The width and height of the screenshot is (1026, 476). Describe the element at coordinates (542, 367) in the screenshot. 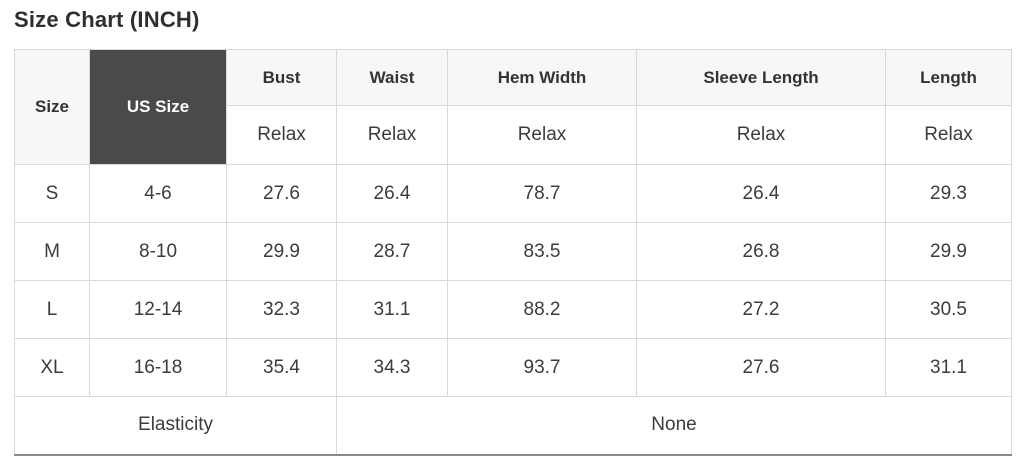

I see `hem-width-value: 93.7` at that location.